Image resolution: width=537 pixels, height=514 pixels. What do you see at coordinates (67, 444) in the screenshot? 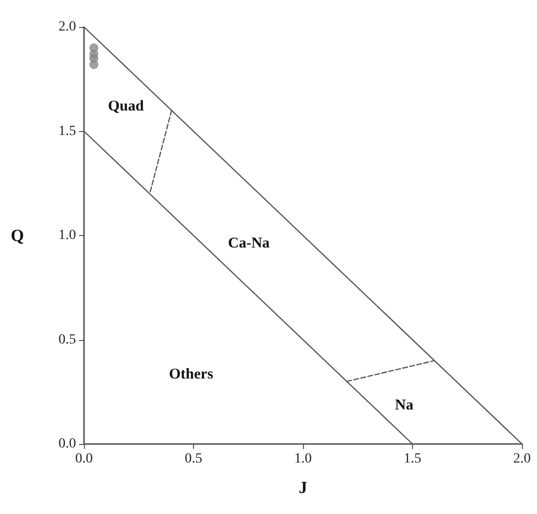
I see `y-tick-label: 0.0` at bounding box center [67, 444].